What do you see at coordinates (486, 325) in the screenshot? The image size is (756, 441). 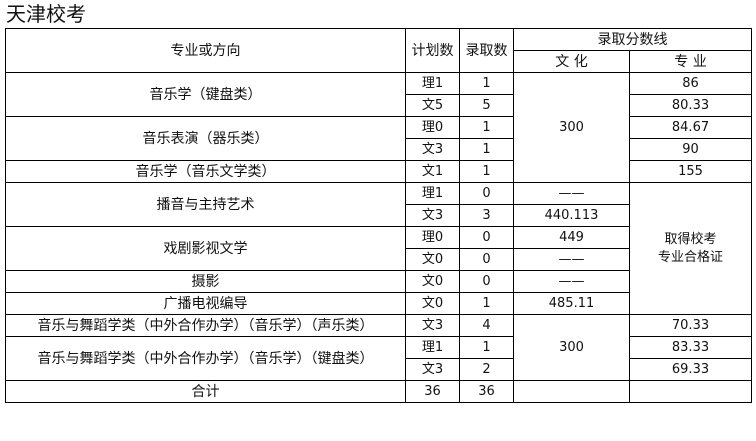 I see `admit-cell: 4` at bounding box center [486, 325].